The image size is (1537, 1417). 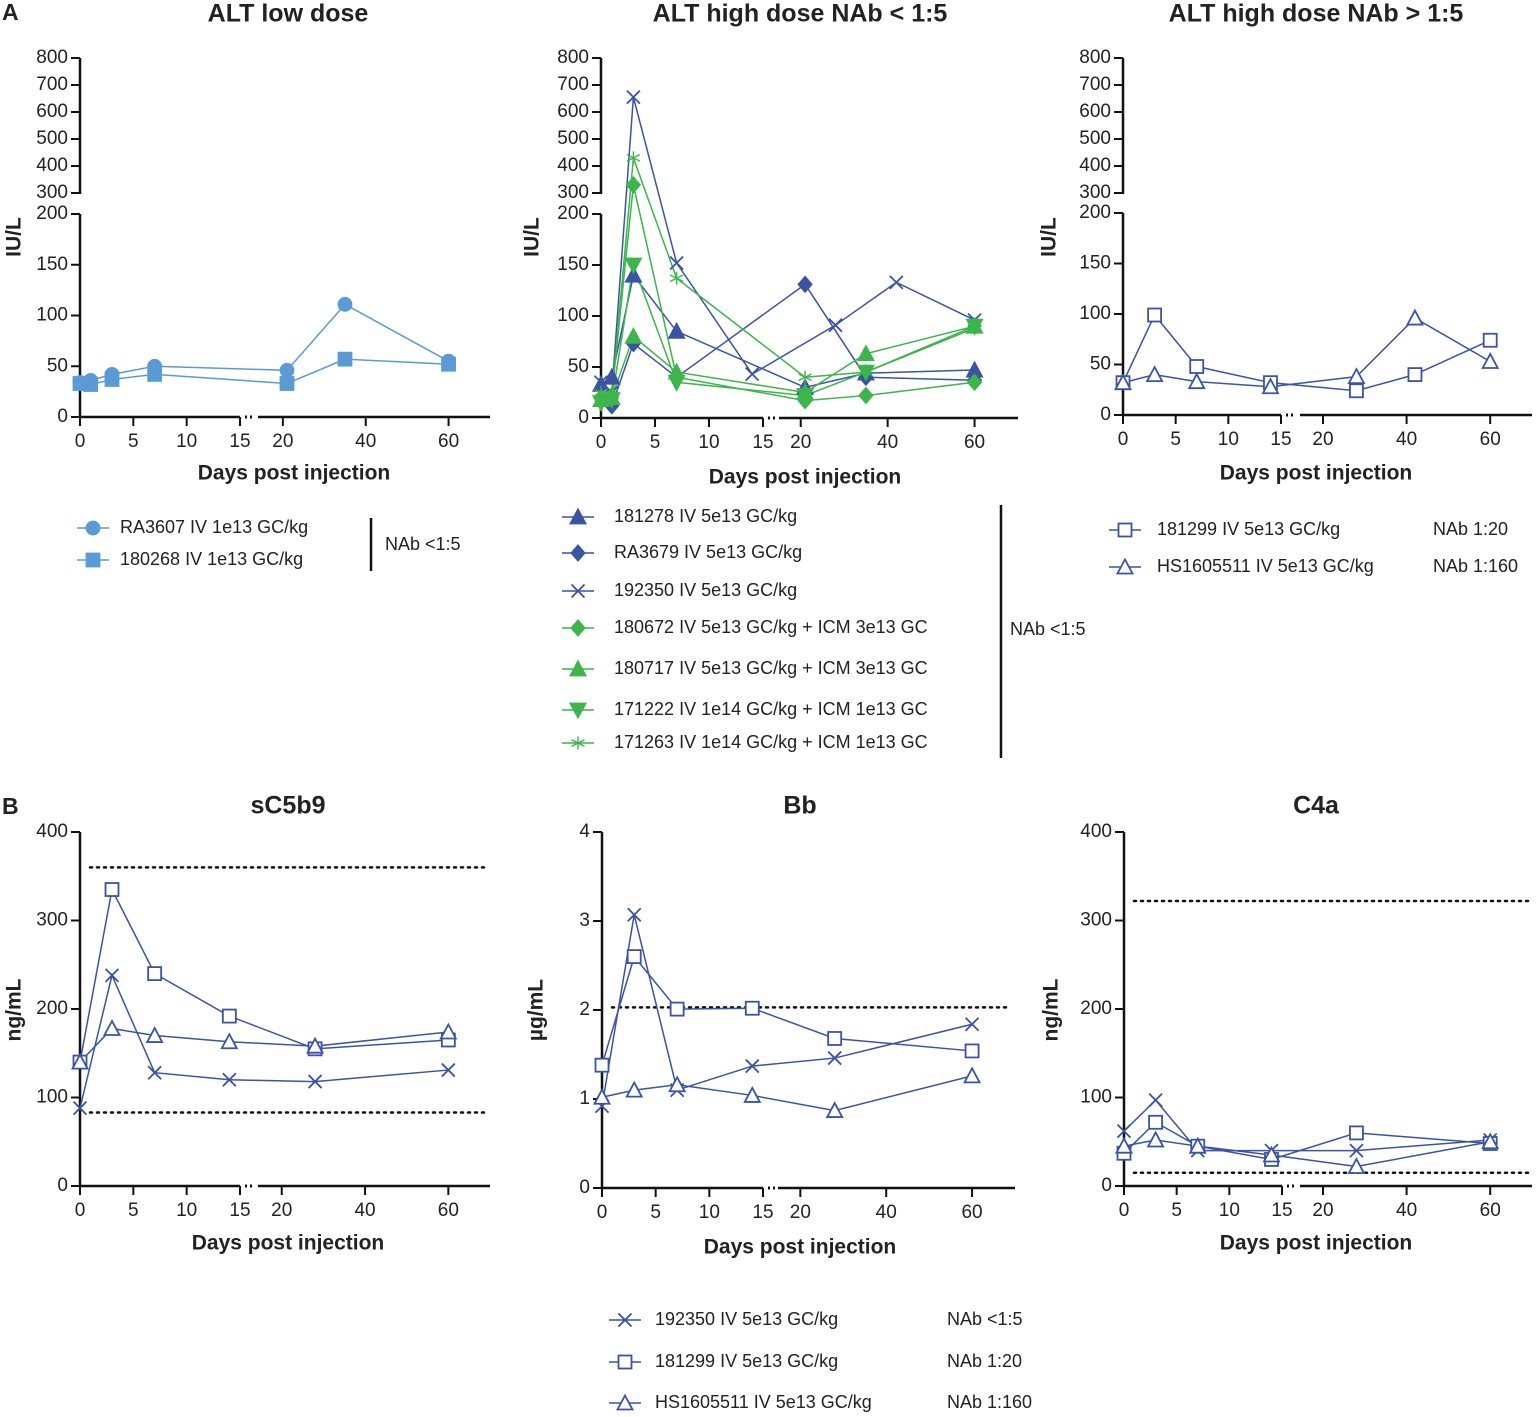 I want to click on legend-label: 192350 IV 5e13 GC/kg, so click(x=746, y=1319).